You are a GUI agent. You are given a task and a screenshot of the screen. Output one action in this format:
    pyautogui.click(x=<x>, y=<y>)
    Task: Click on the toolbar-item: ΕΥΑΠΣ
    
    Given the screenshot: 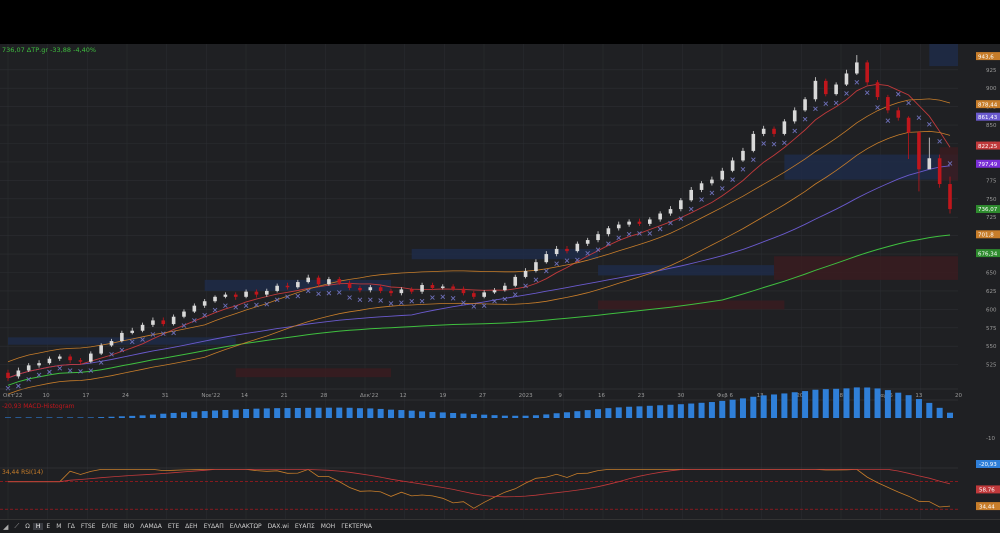 What is the action you would take?
    pyautogui.click(x=304, y=526)
    